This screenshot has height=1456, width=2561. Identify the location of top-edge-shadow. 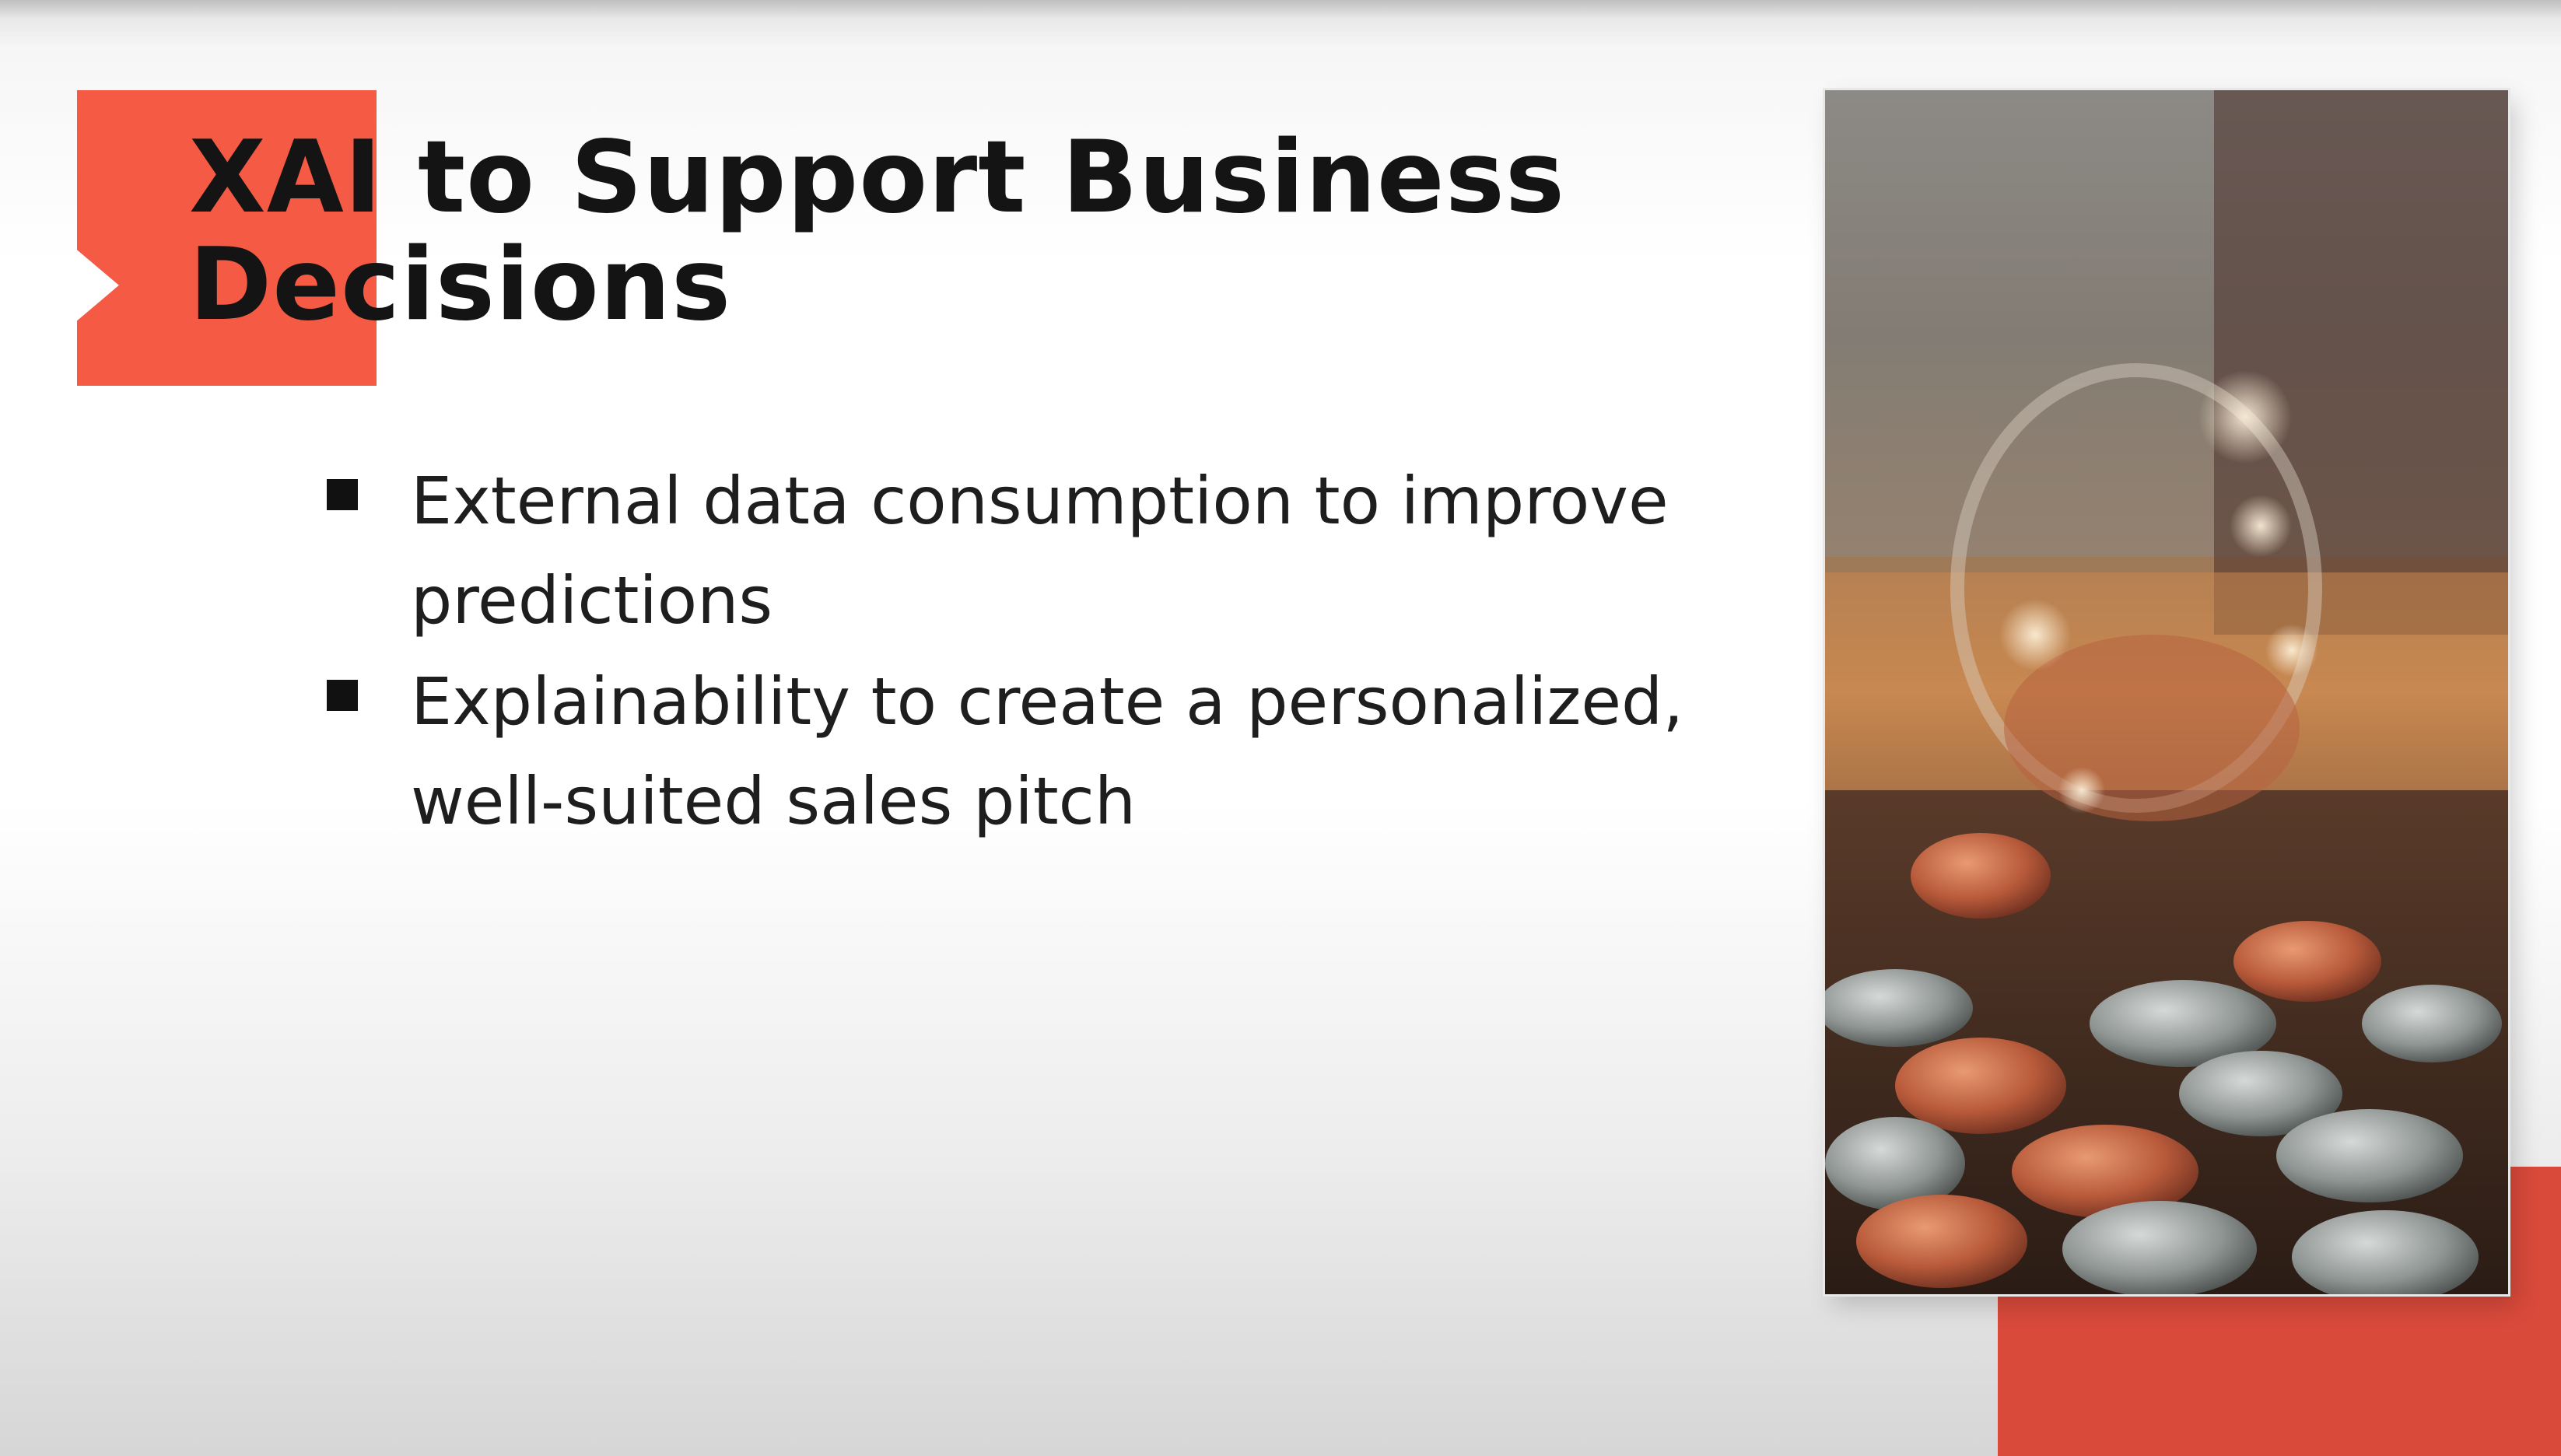
(1280, 23).